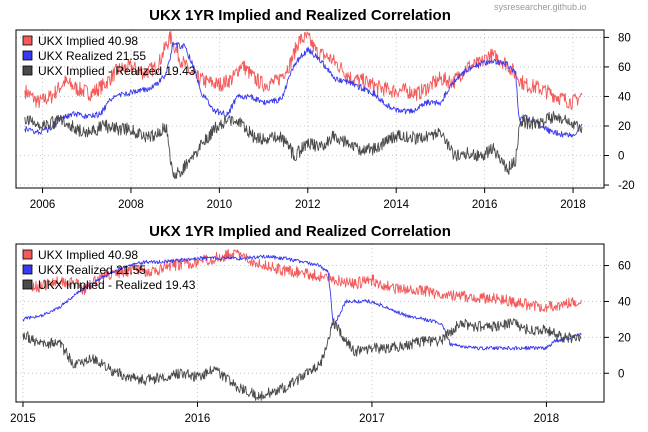 The width and height of the screenshot is (648, 432). I want to click on series-line-implied, so click(302, 280).